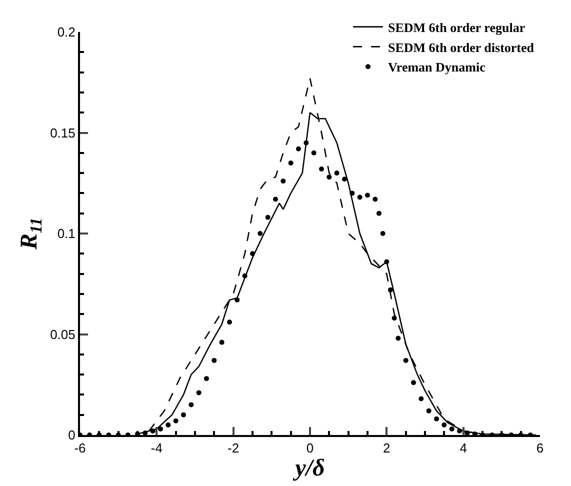  Describe the element at coordinates (63, 132) in the screenshot. I see `y-tick-label: 0.15` at that location.